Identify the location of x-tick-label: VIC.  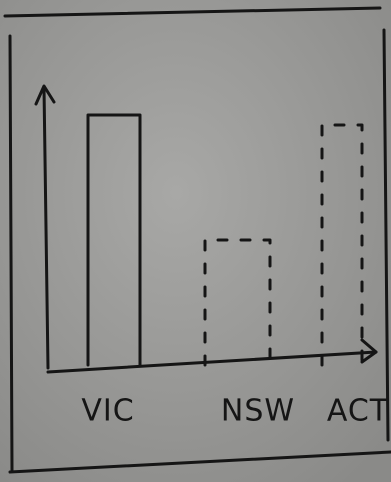
(107, 411).